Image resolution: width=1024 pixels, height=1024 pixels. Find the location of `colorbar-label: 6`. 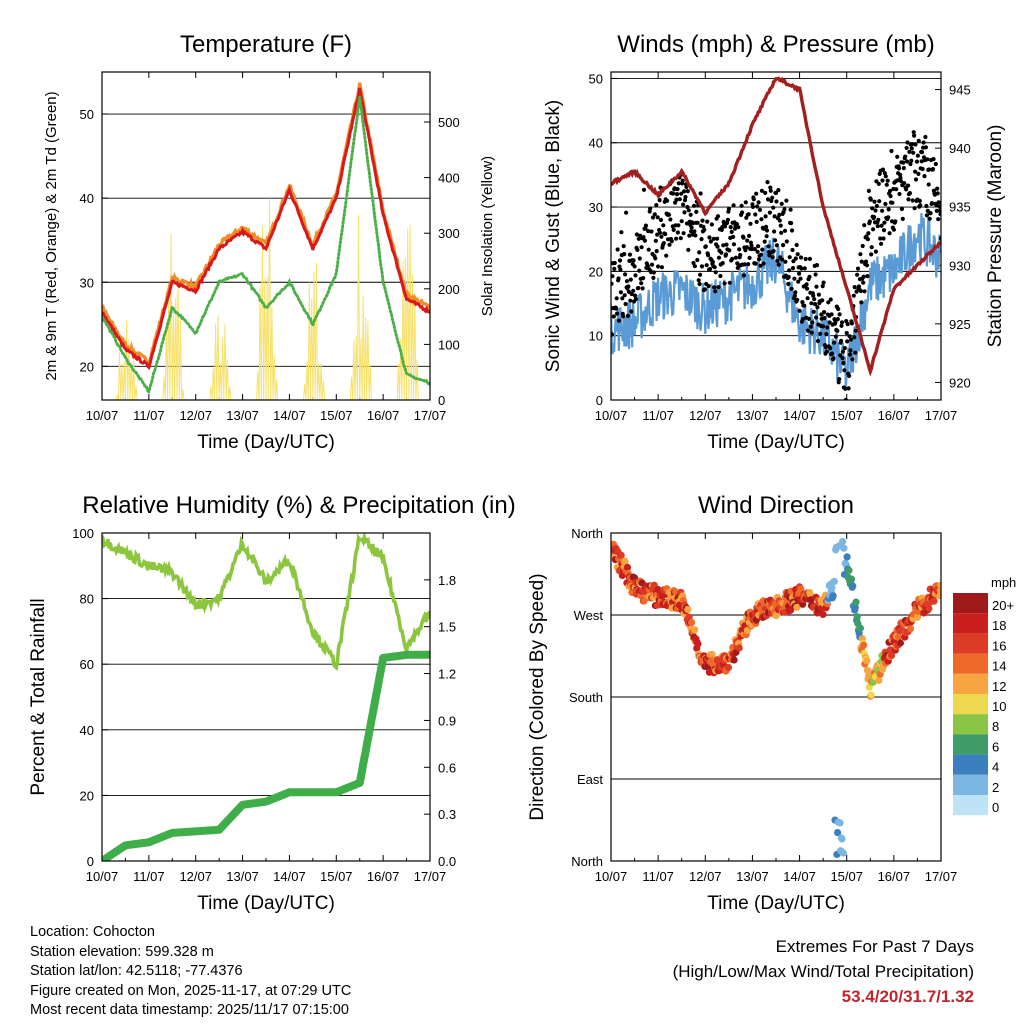

colorbar-label: 6 is located at coordinates (995, 746).